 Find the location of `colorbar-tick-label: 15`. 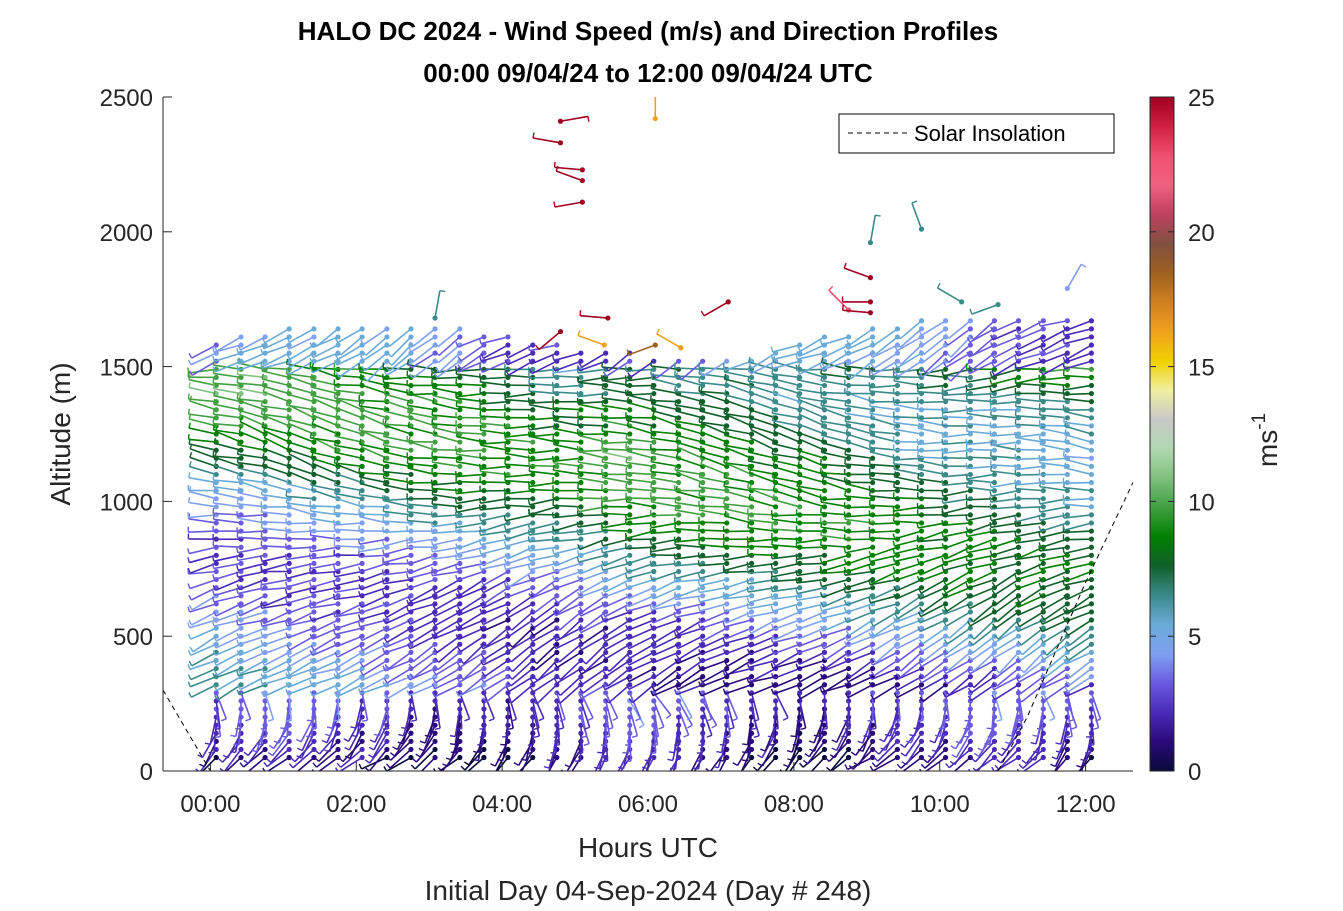

colorbar-tick-label: 15 is located at coordinates (1201, 368).